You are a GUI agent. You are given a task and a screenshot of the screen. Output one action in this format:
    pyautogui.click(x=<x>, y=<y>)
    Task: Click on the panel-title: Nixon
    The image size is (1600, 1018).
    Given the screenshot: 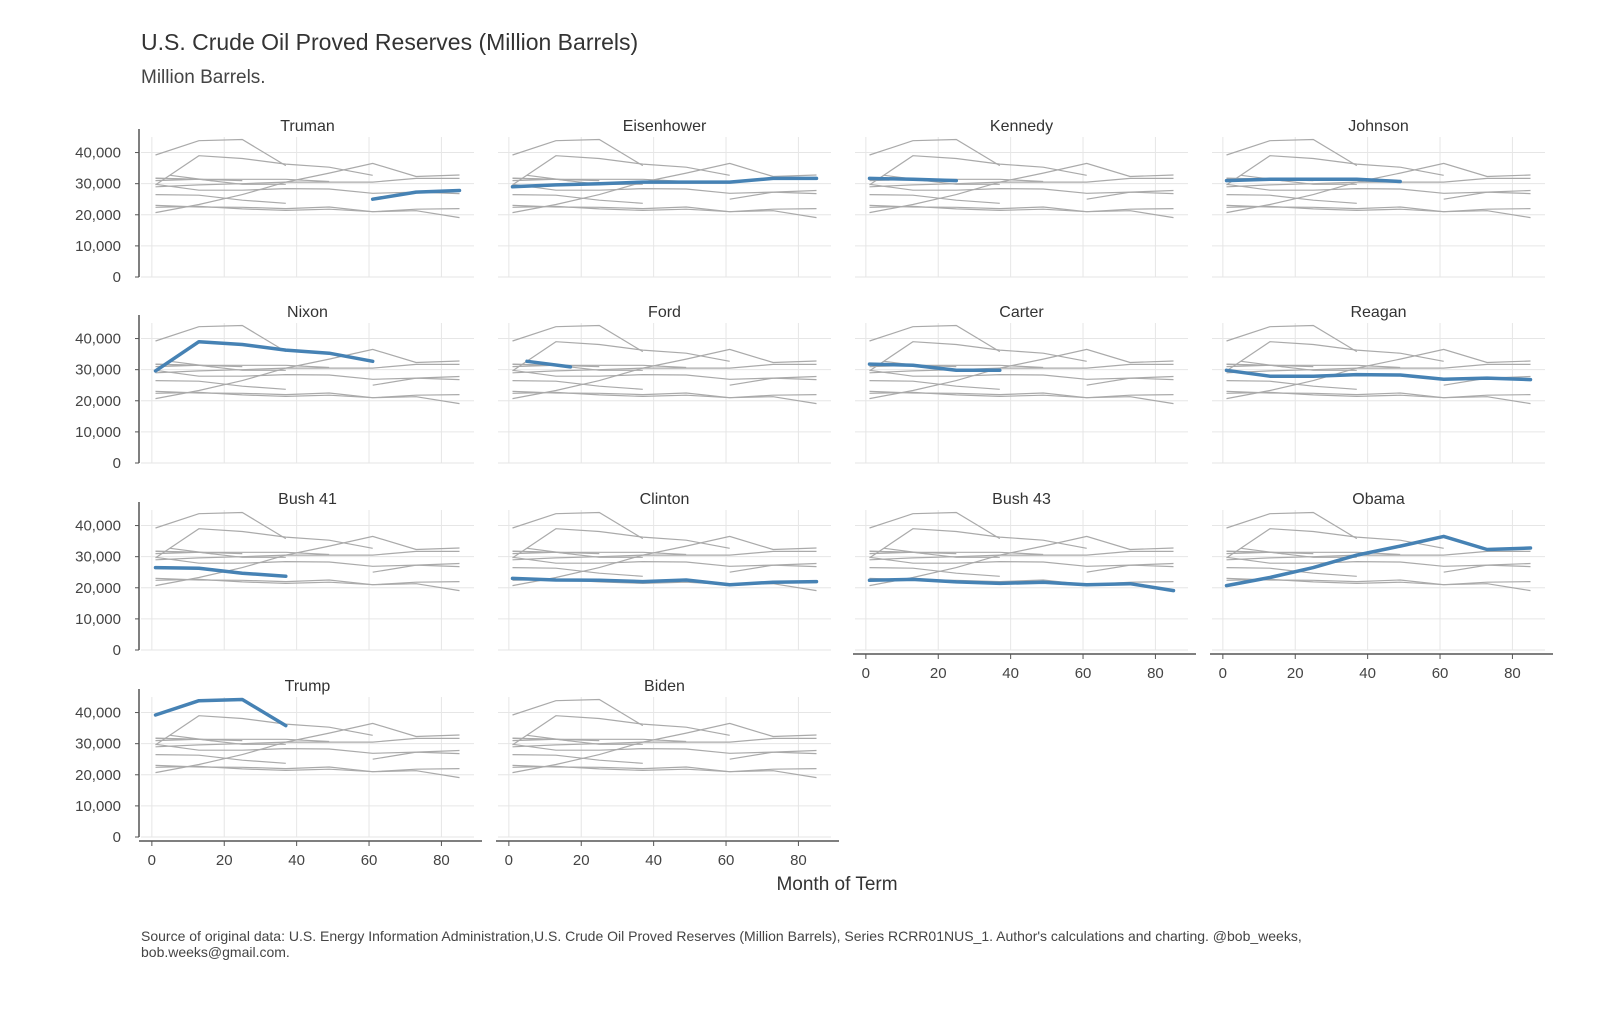 What is the action you would take?
    pyautogui.click(x=307, y=312)
    